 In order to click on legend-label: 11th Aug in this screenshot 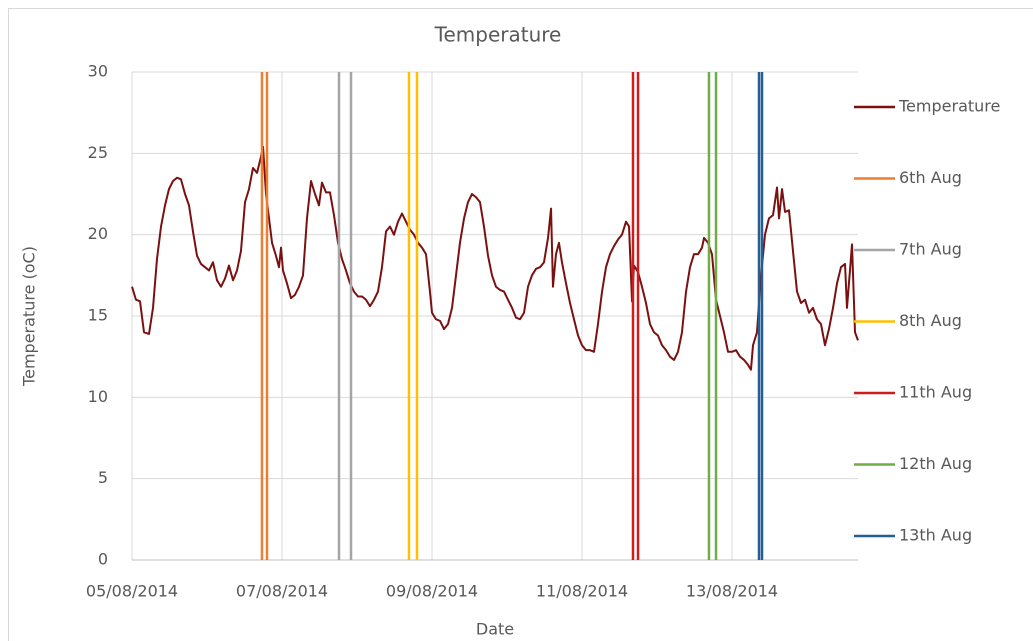, I will do `click(935, 392)`.